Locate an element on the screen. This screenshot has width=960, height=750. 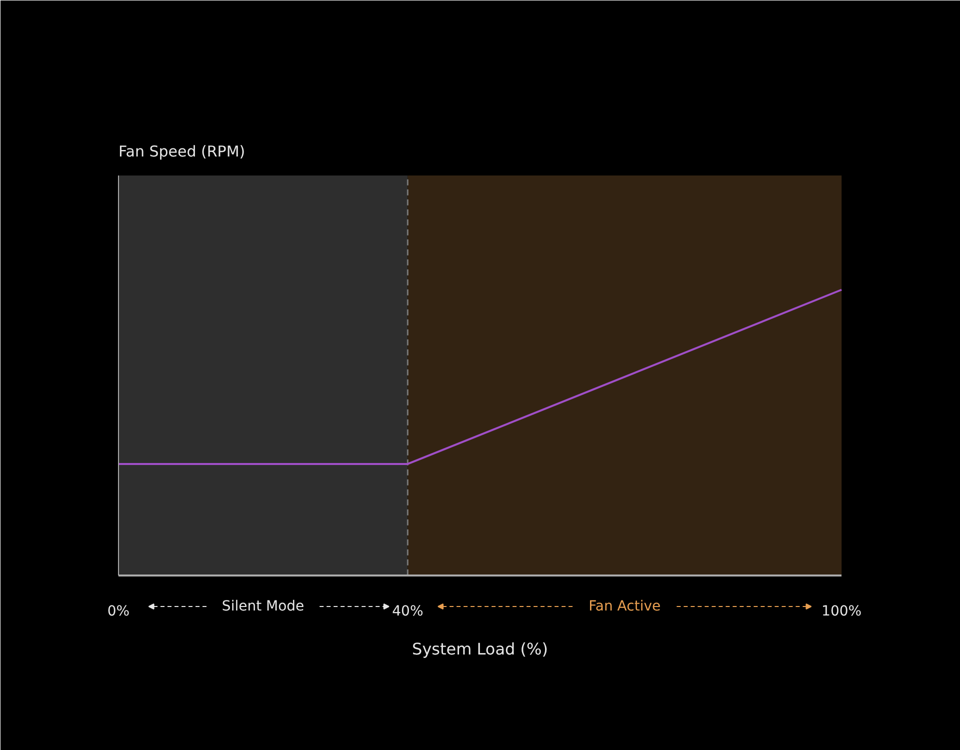
text: Fan Speed (RPM) is located at coordinates (182, 151).